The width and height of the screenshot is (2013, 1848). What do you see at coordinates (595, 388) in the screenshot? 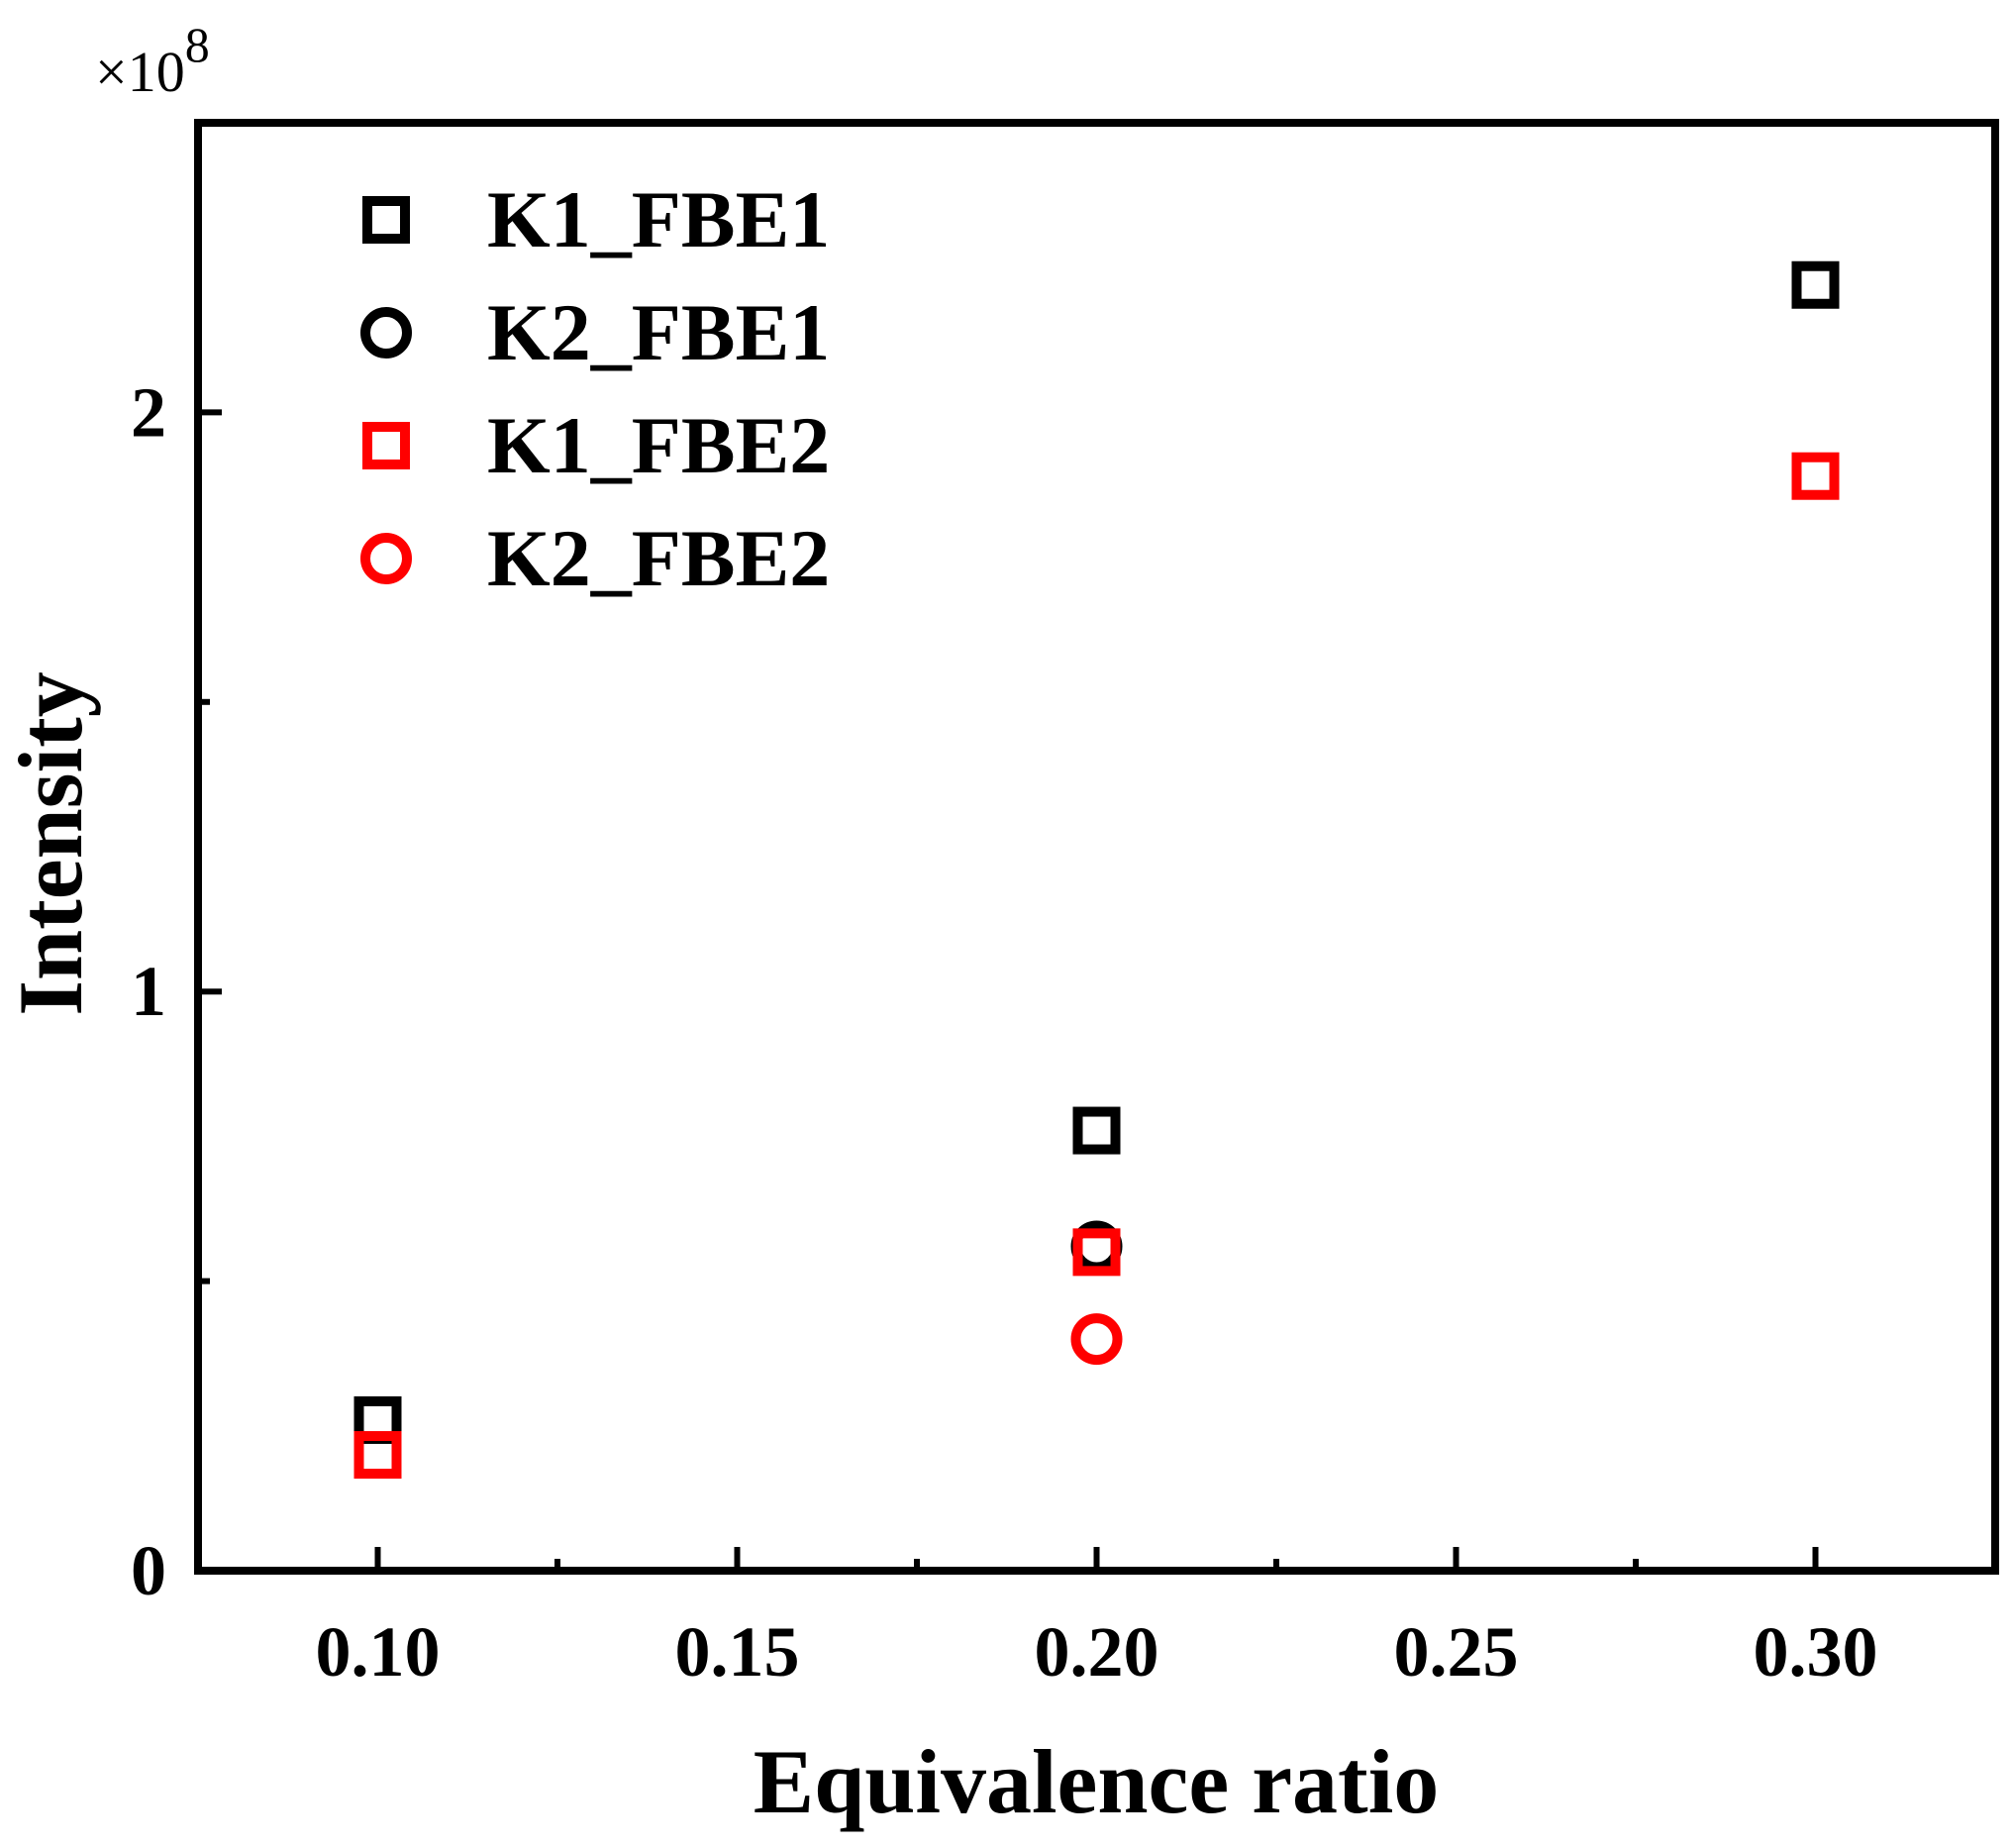
I see `legend: K1_FBE1 K2_FBE1 K1_FBE2 K2_FBE2` at bounding box center [595, 388].